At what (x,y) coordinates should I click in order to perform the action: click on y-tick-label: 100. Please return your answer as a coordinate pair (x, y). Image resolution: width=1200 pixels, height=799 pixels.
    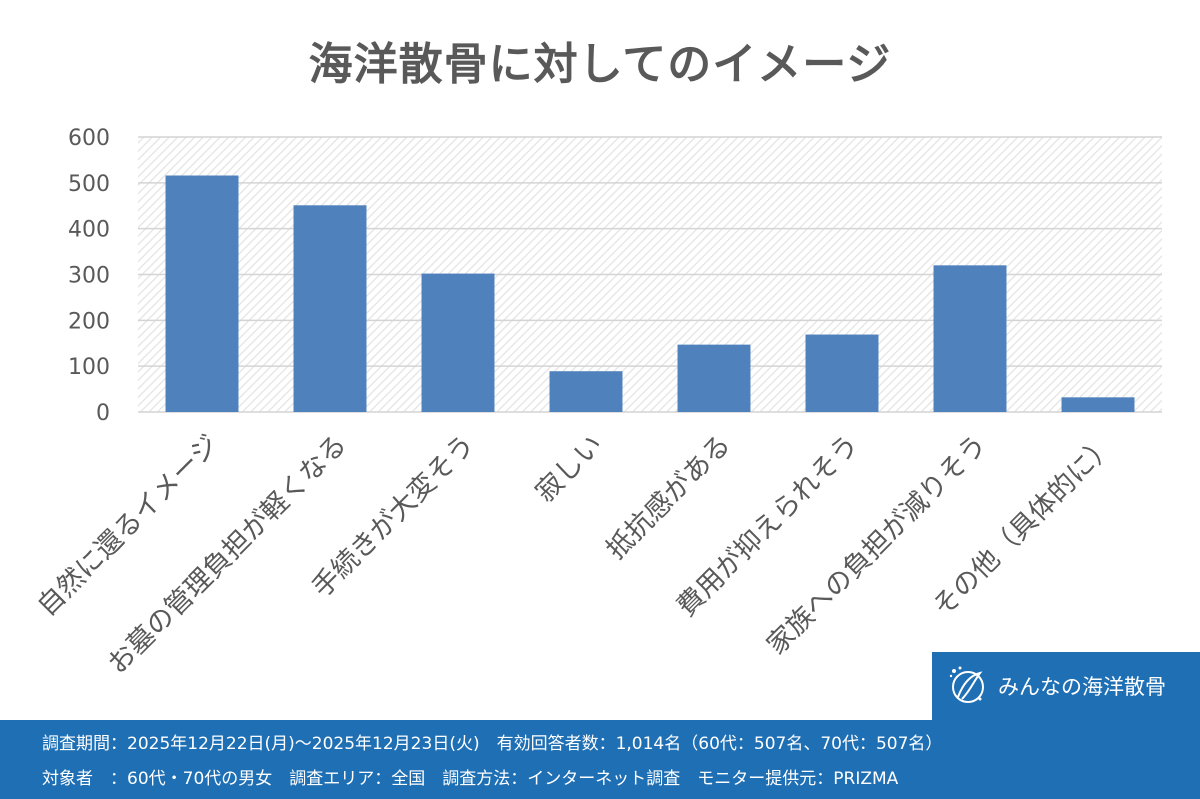
    Looking at the image, I should click on (89, 367).